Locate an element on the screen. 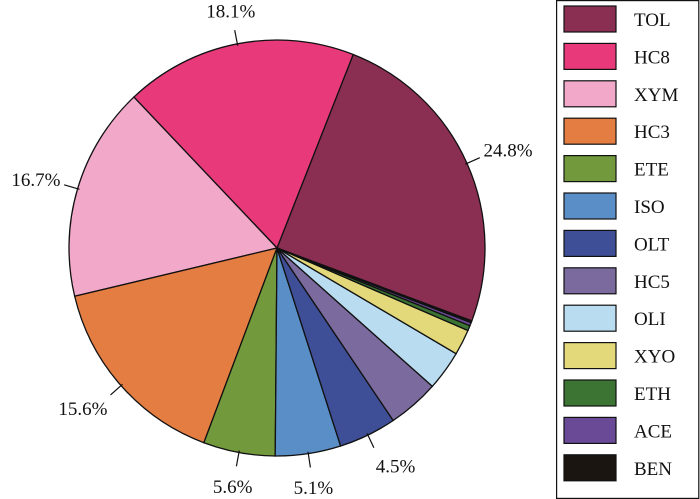  legend-label-hc3: HC3 is located at coordinates (652, 132).